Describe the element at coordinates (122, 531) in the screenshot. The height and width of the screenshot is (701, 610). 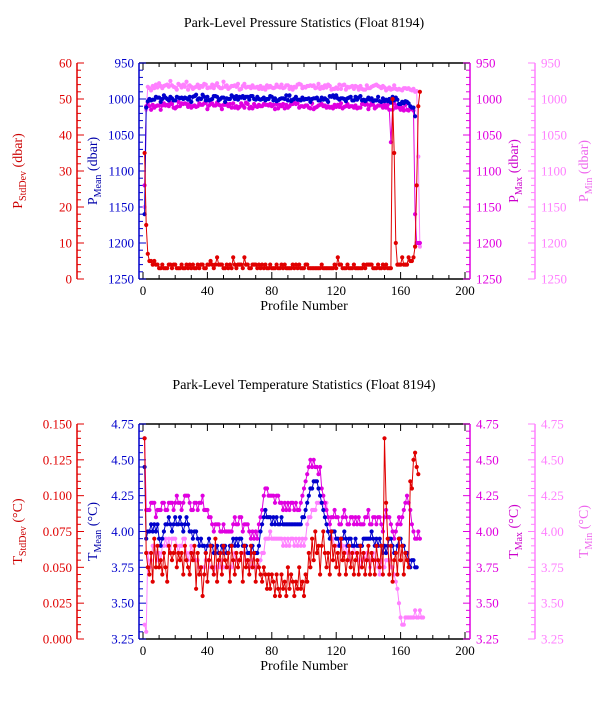
I see `y-tick-label-mean: 4.00` at that location.